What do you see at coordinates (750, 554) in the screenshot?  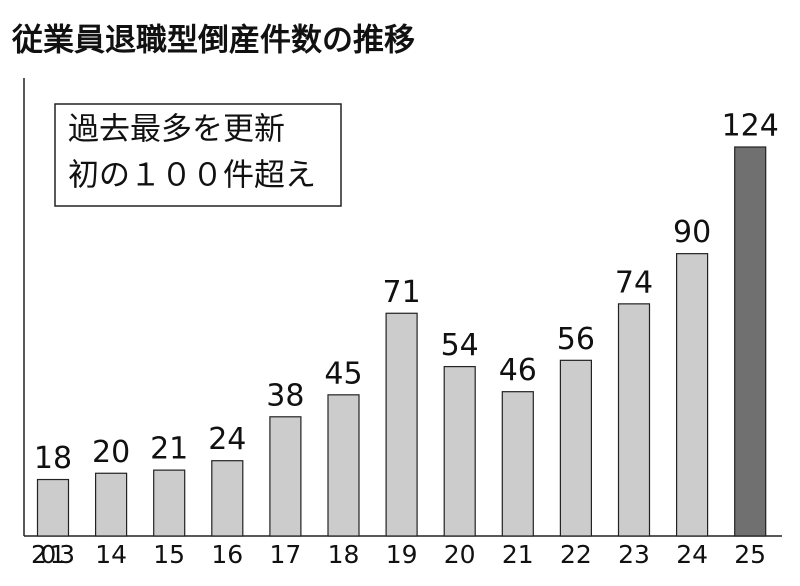 I see `x-tick-label: 25` at bounding box center [750, 554].